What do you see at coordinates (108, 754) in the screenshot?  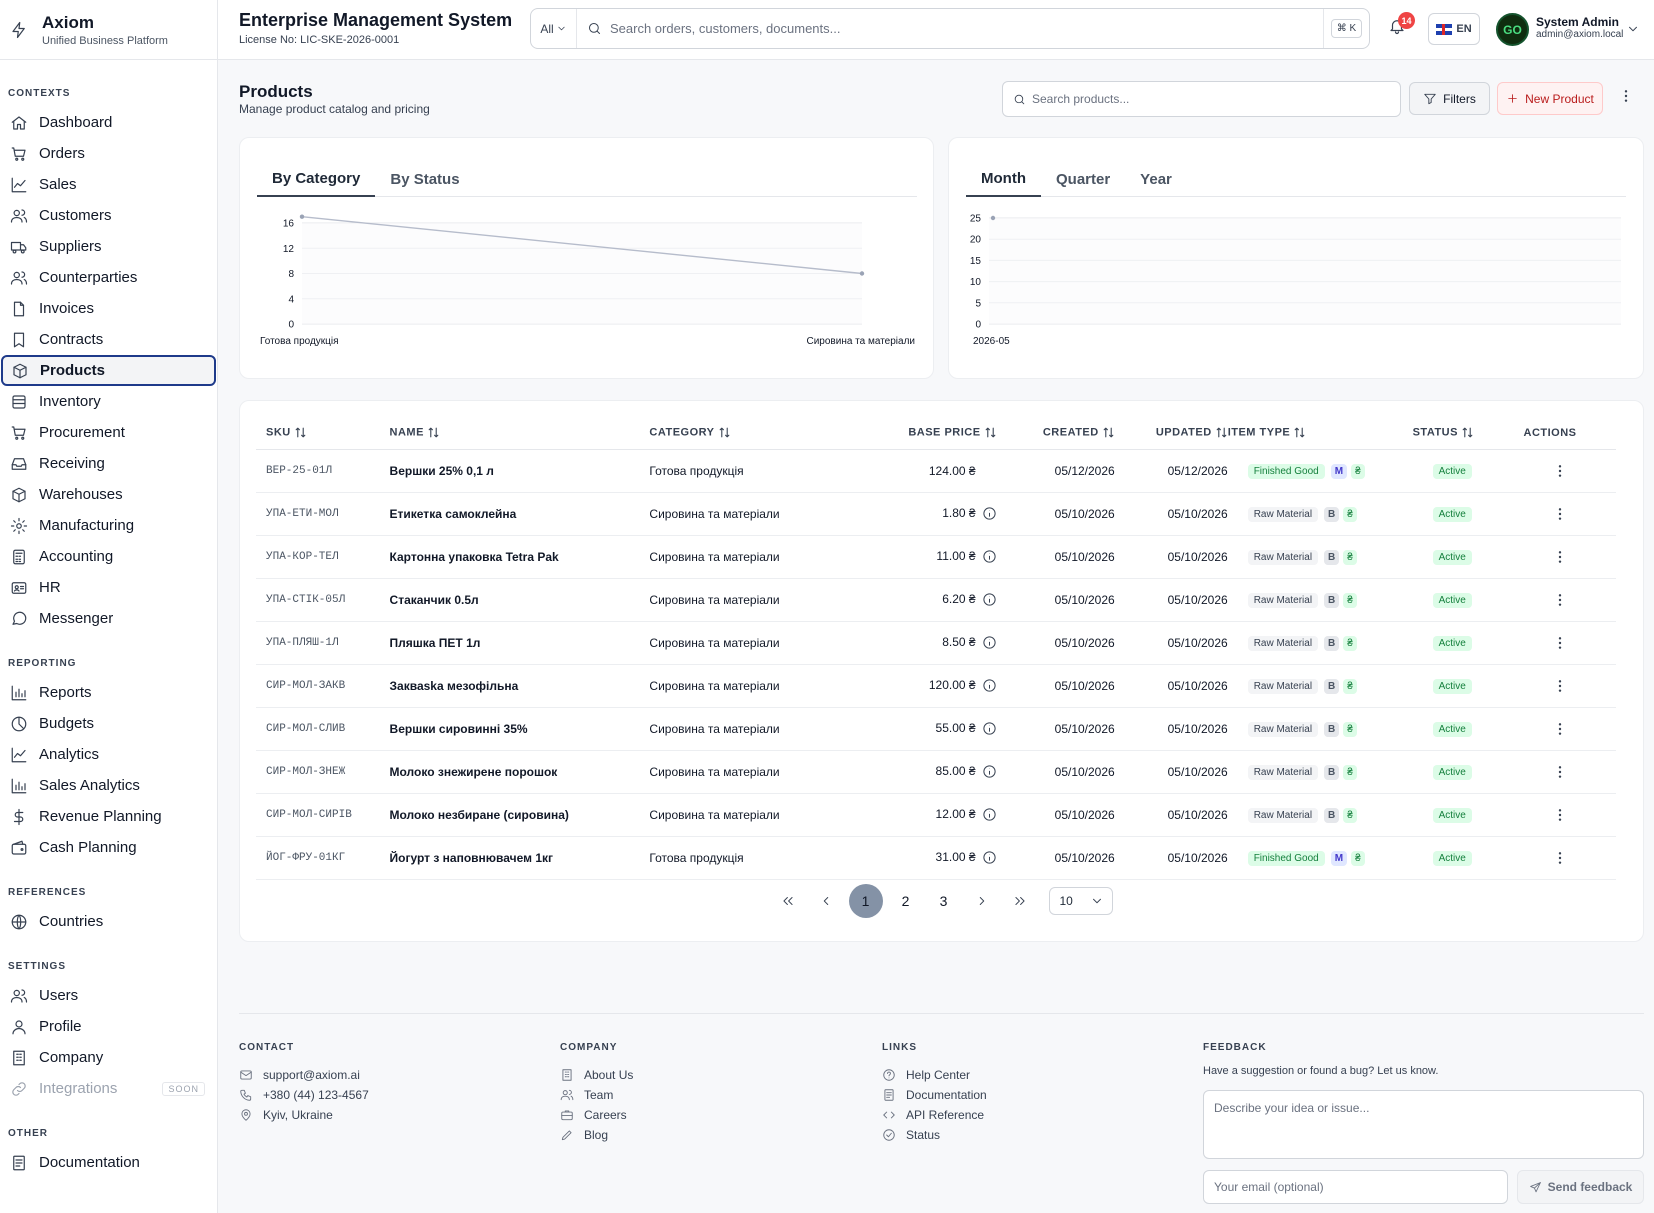 I see `sidebar-item-analytics: Analytics` at bounding box center [108, 754].